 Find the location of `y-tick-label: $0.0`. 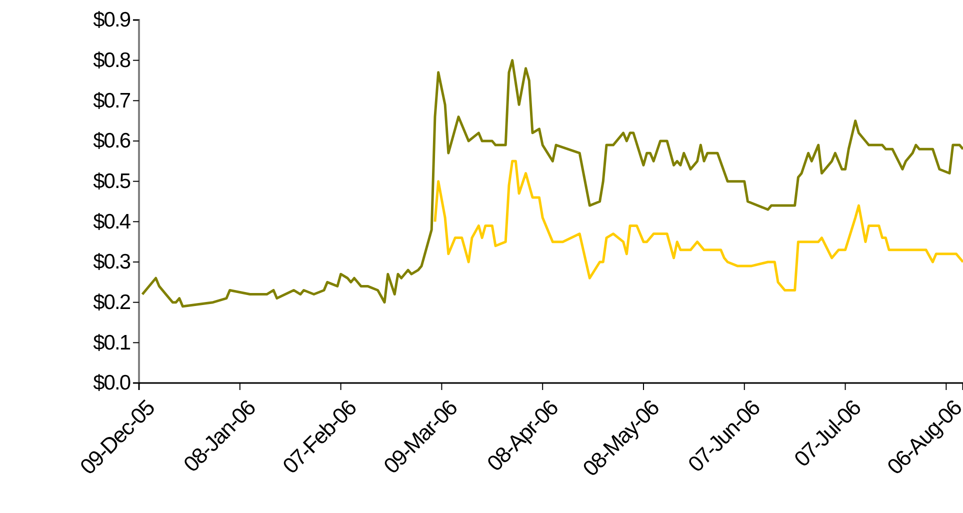

y-tick-label: $0.0 is located at coordinates (111, 383).